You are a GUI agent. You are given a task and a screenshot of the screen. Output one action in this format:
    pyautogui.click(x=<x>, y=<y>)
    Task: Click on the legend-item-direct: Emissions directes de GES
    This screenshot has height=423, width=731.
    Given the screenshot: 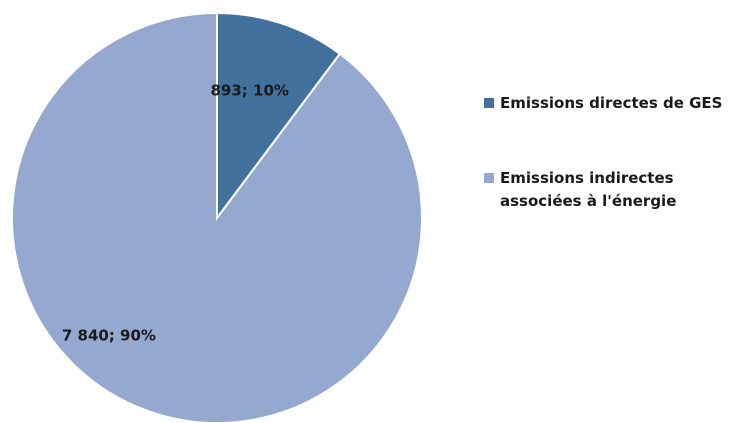 What is the action you would take?
    pyautogui.click(x=606, y=103)
    